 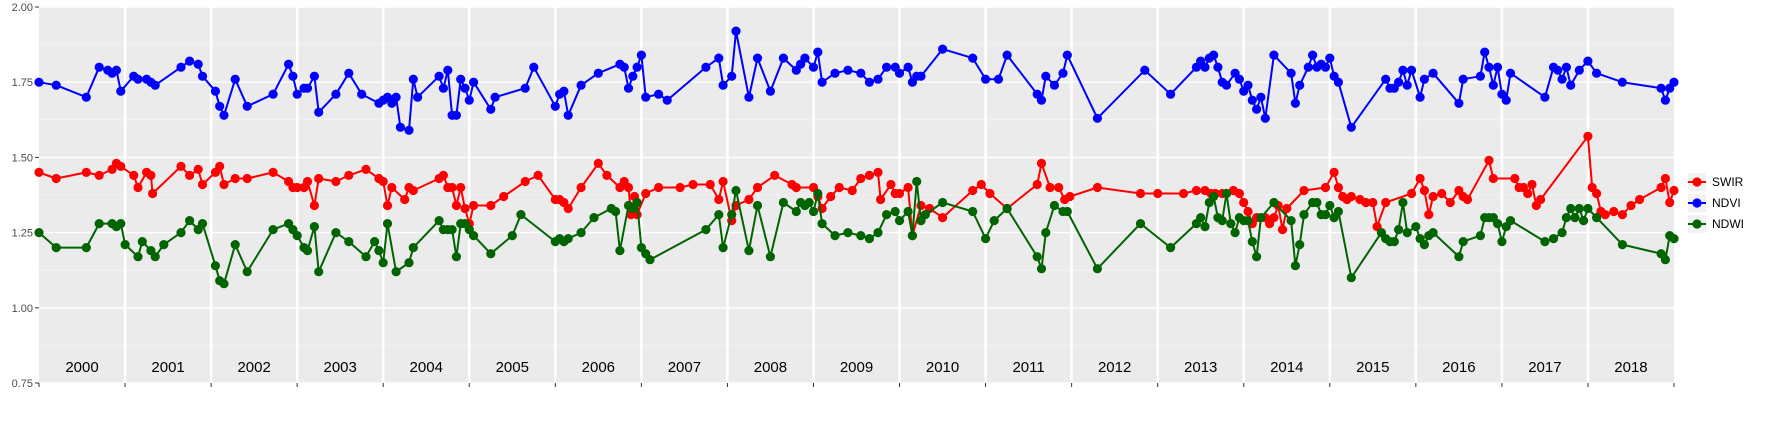 I want to click on year-label: 2017, so click(x=1544, y=367).